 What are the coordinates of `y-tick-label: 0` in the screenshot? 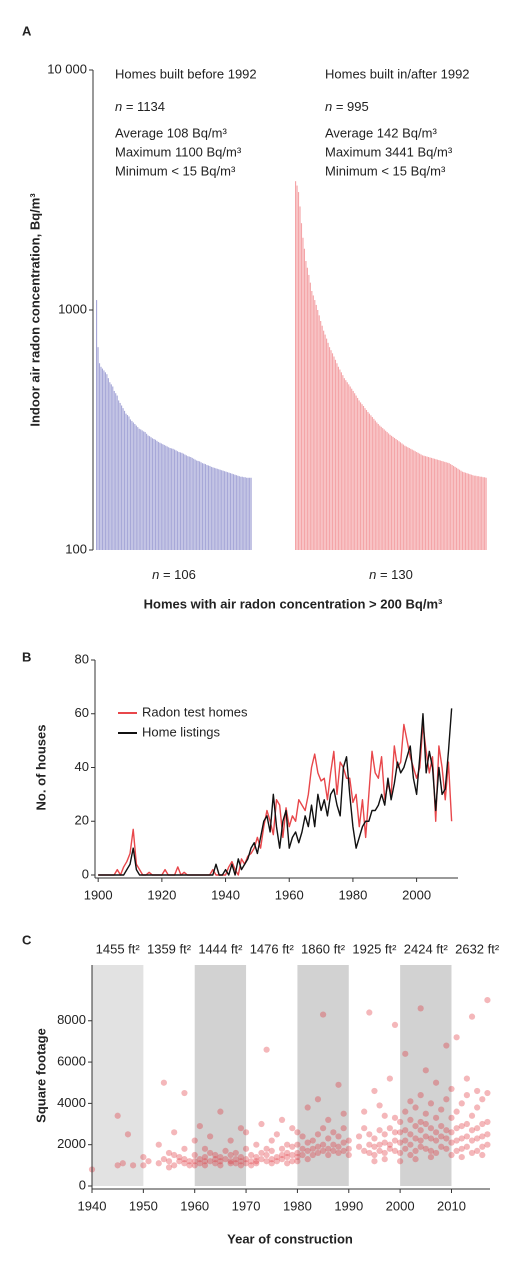 It's located at (82, 1184).